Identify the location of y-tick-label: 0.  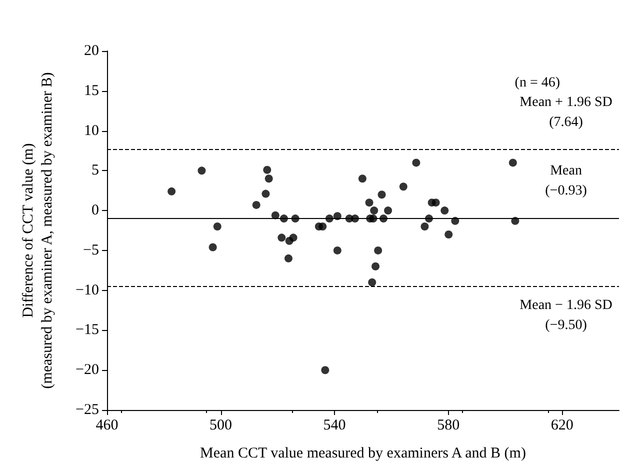
(95, 210).